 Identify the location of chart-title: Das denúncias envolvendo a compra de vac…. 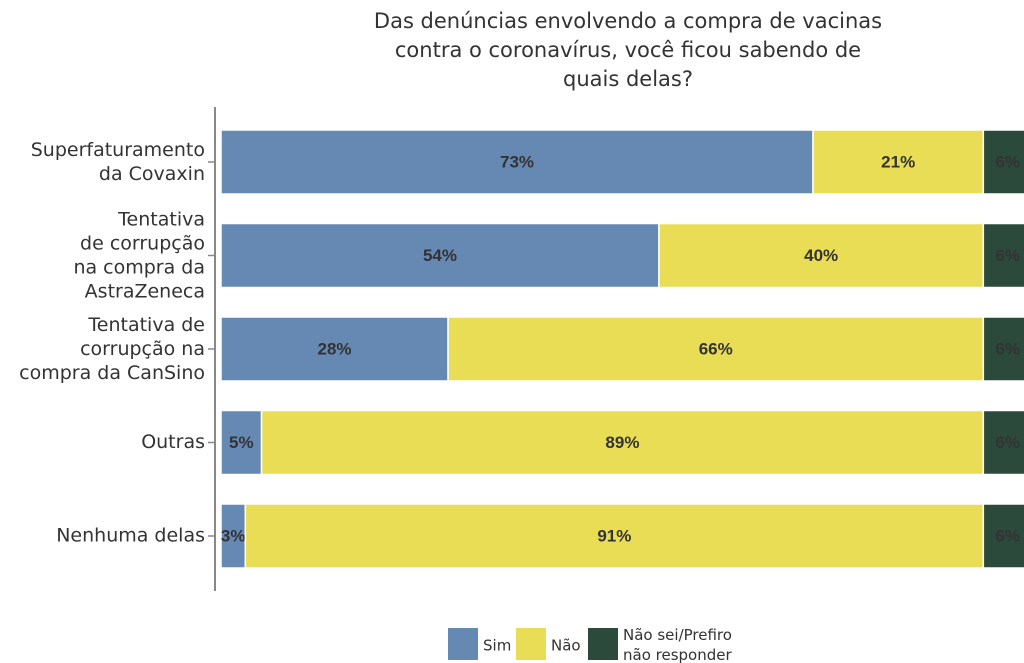
(628, 50).